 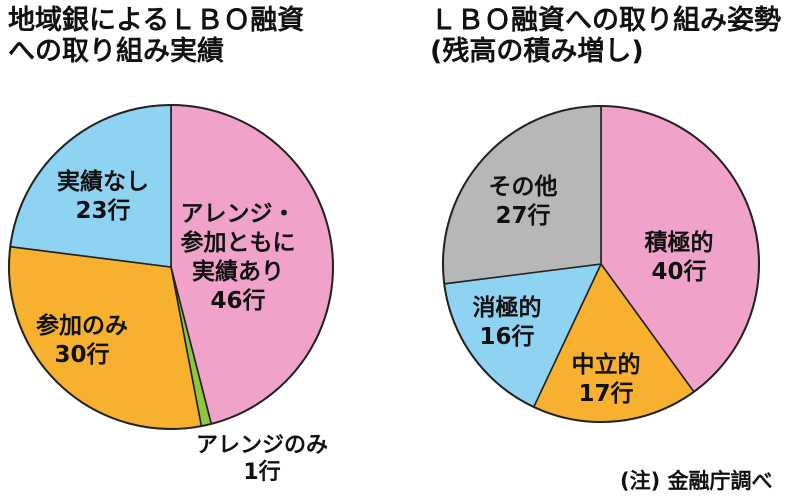 What do you see at coordinates (116, 51) in the screenshot?
I see `left-chart-title-line-2: への取り組み実績` at bounding box center [116, 51].